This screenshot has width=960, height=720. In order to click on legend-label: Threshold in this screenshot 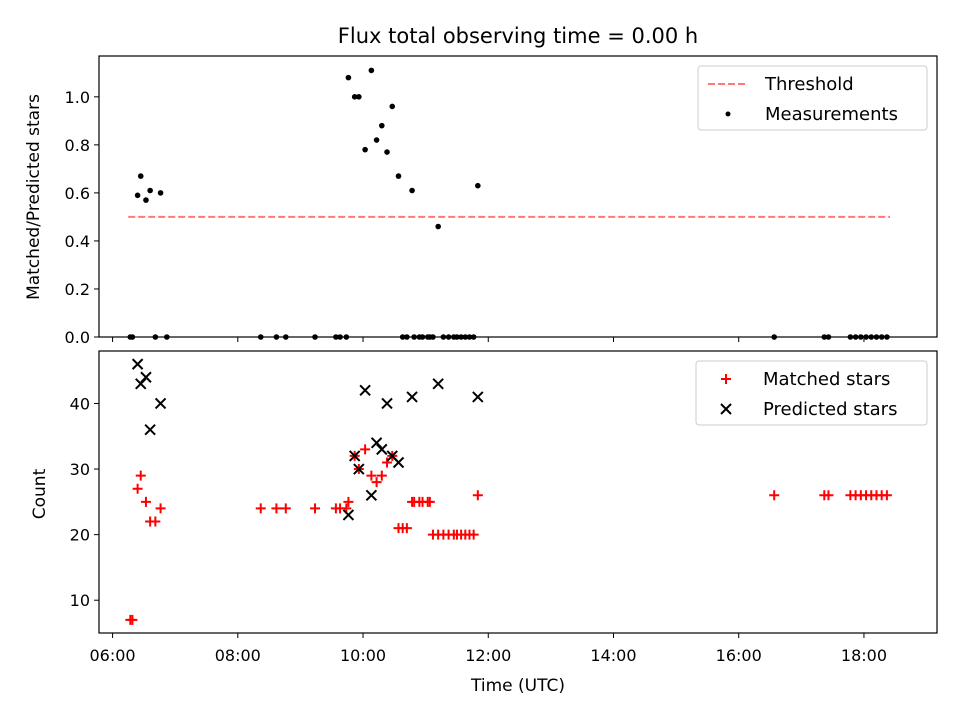, I will do `click(809, 84)`.